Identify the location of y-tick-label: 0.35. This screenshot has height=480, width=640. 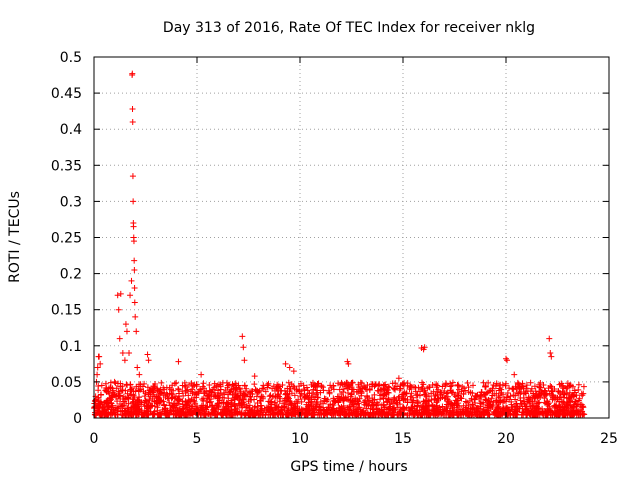
(66, 166).